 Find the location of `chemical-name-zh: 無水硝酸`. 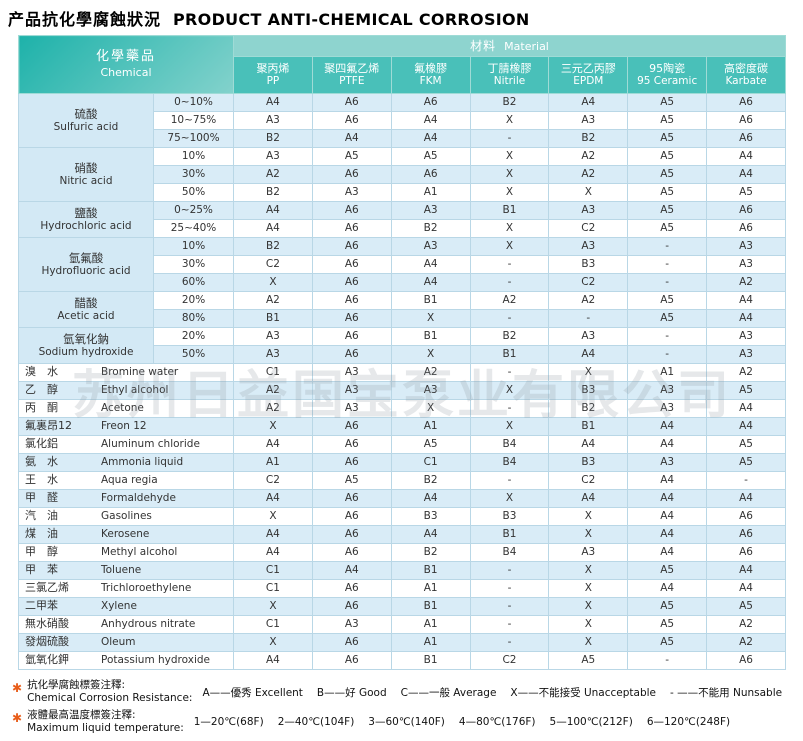

chemical-name-zh: 無水硝酸 is located at coordinates (47, 624).